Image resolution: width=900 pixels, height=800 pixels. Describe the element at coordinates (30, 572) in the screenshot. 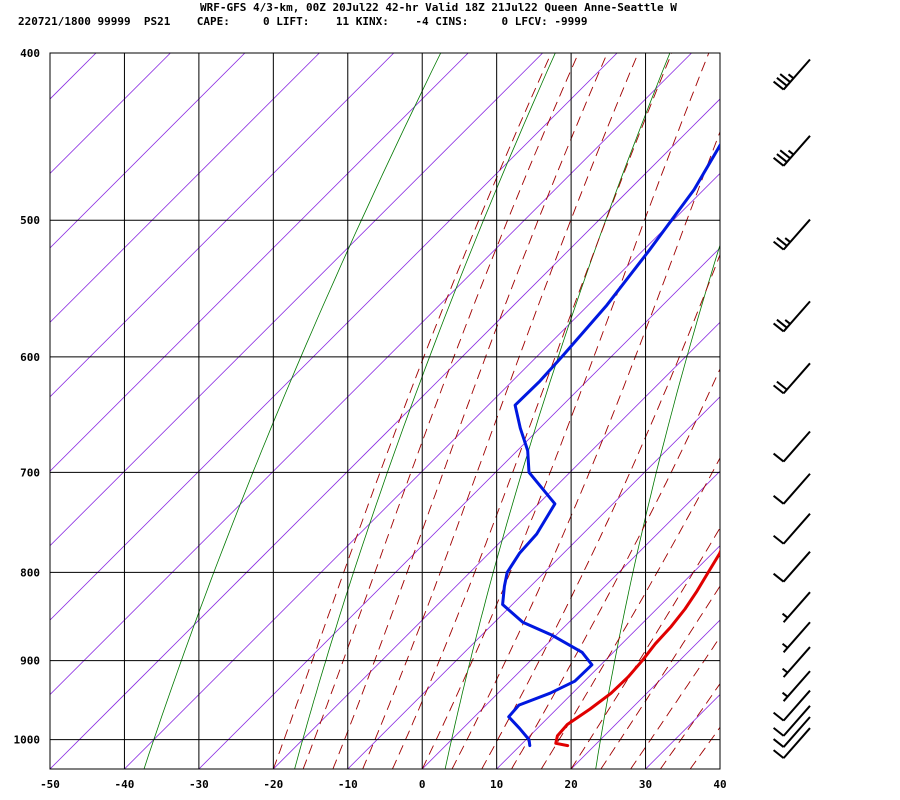

I see `y-tick-label: 800` at that location.